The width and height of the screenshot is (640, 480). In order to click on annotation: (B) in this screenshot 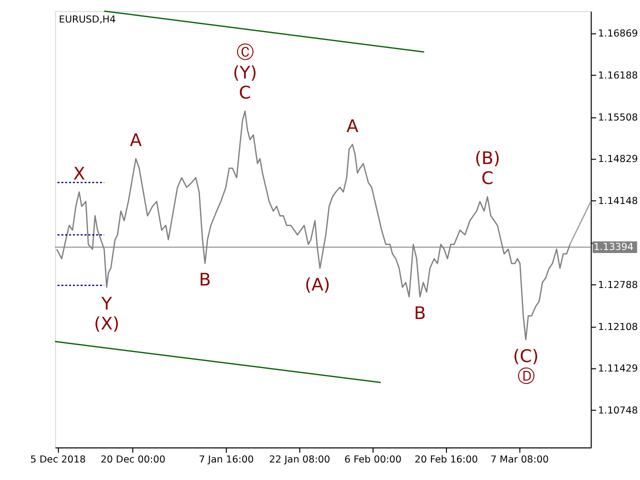, I will do `click(487, 158)`.